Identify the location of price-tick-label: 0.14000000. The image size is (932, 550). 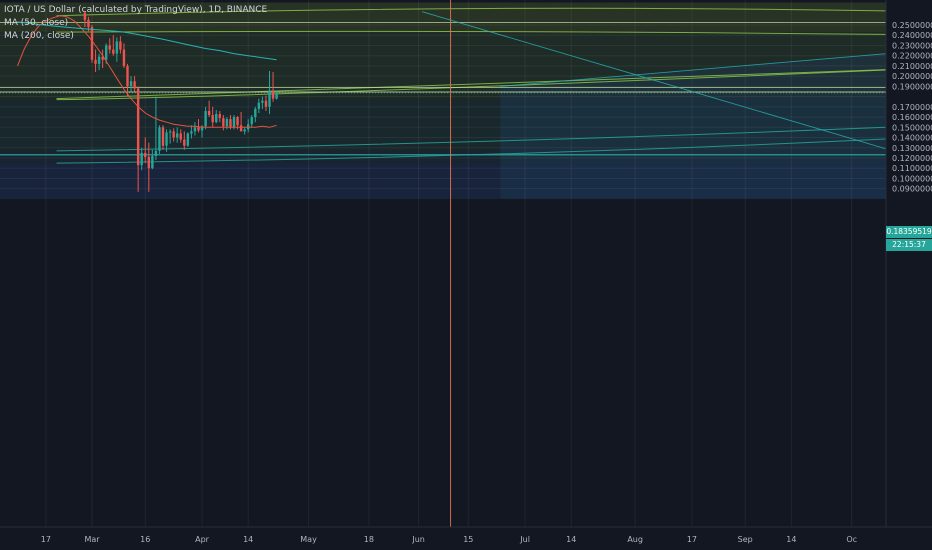
(912, 138).